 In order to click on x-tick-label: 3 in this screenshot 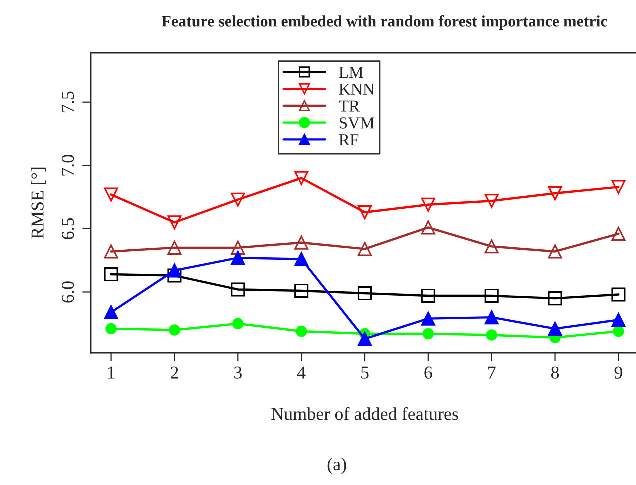, I will do `click(238, 372)`.